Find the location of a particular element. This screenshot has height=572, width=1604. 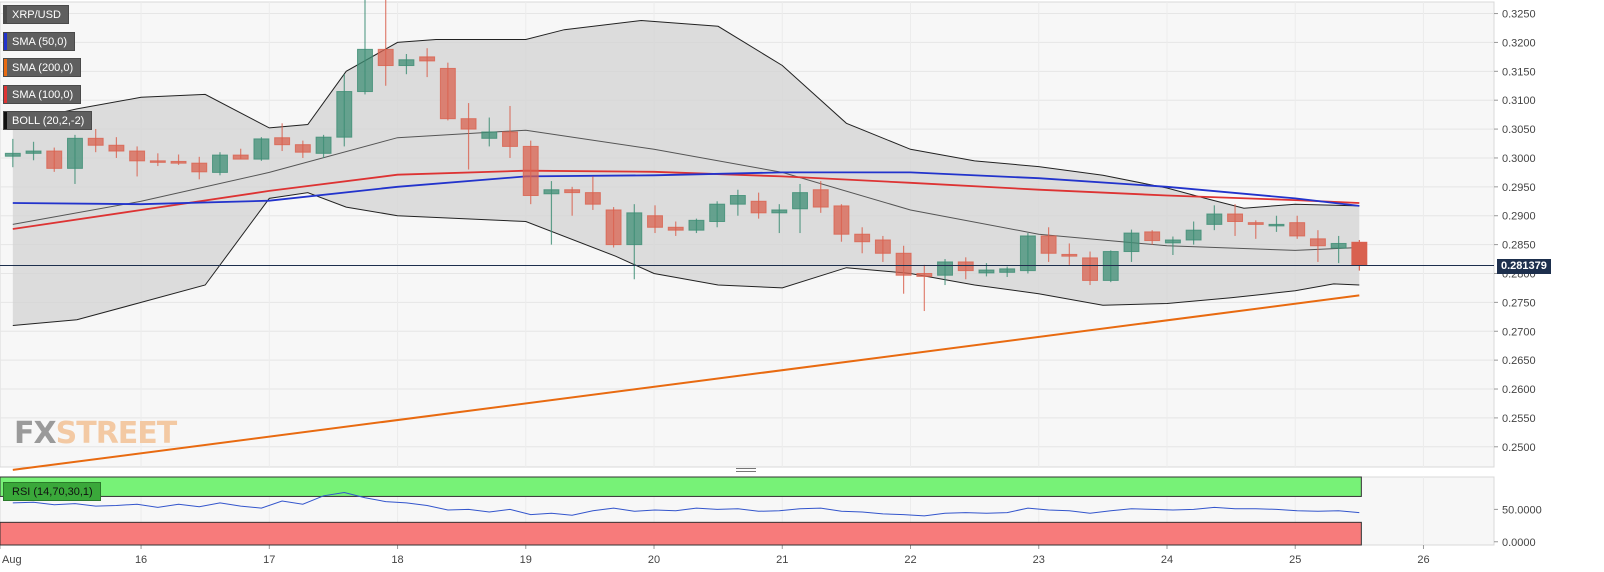

legend-item: XRP/USD is located at coordinates (36, 14).